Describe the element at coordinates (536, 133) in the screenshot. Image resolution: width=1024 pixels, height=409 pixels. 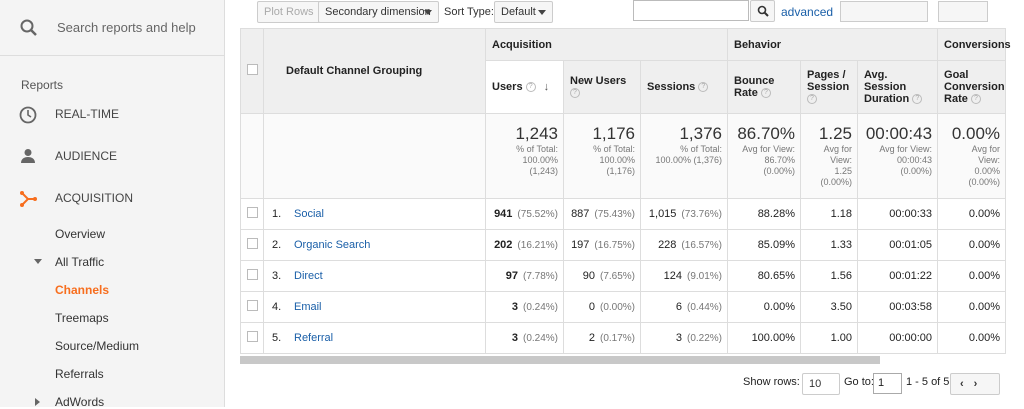
I see `total-value: 1,243` at that location.